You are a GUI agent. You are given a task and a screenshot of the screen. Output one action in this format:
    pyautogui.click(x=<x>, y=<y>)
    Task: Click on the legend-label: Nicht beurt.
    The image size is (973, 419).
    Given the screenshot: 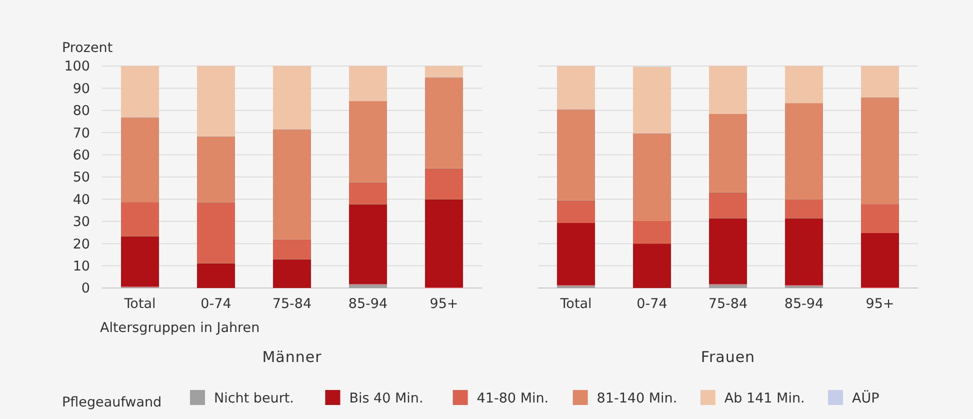 What is the action you would take?
    pyautogui.click(x=254, y=398)
    